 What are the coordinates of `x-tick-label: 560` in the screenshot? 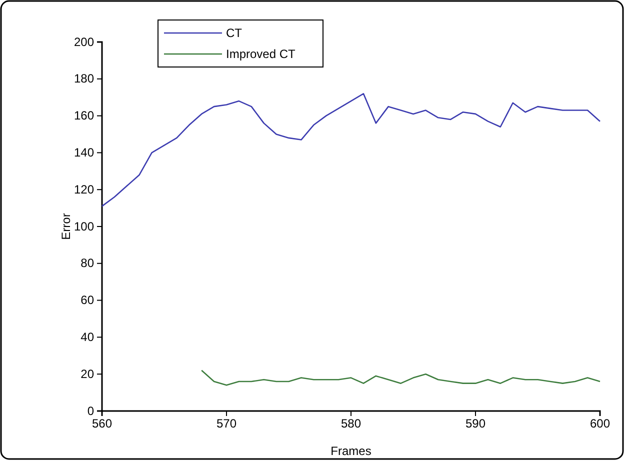 It's located at (102, 423).